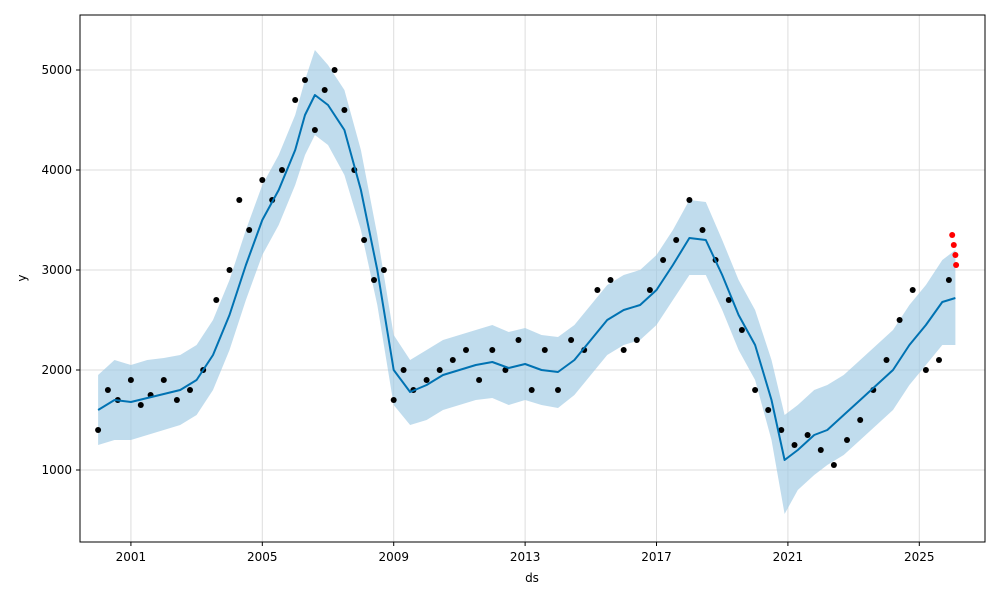 This screenshot has height=600, width=1000. What do you see at coordinates (56, 70) in the screenshot?
I see `y-tick-label: 5000` at bounding box center [56, 70].